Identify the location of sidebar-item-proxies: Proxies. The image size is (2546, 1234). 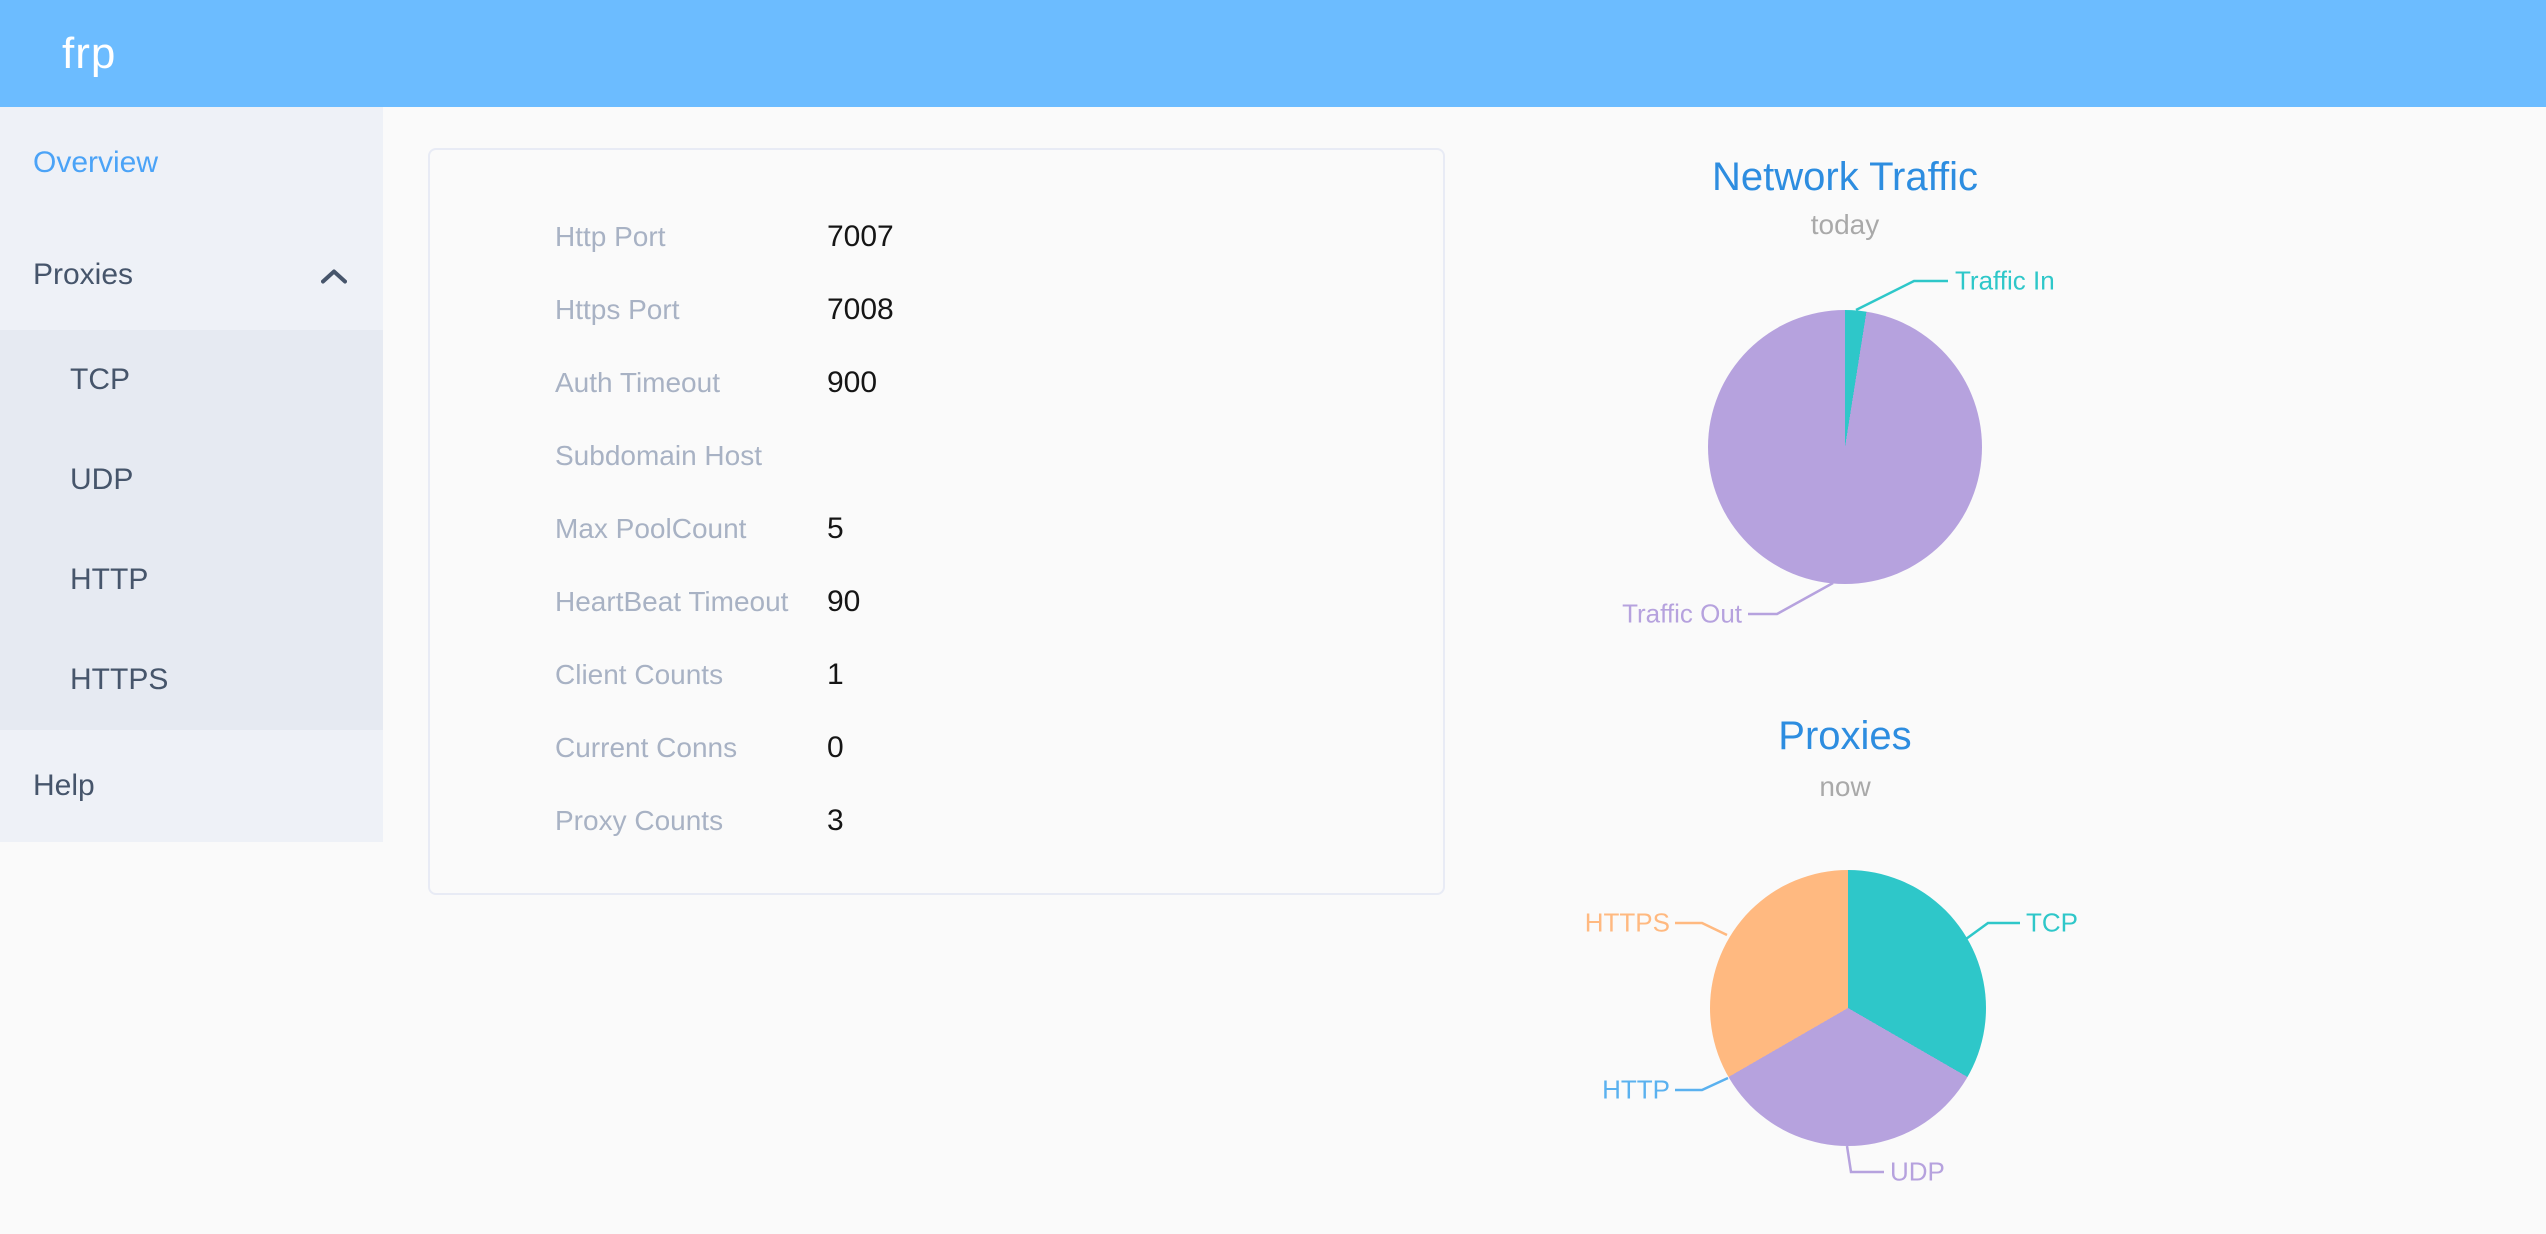
(191, 274).